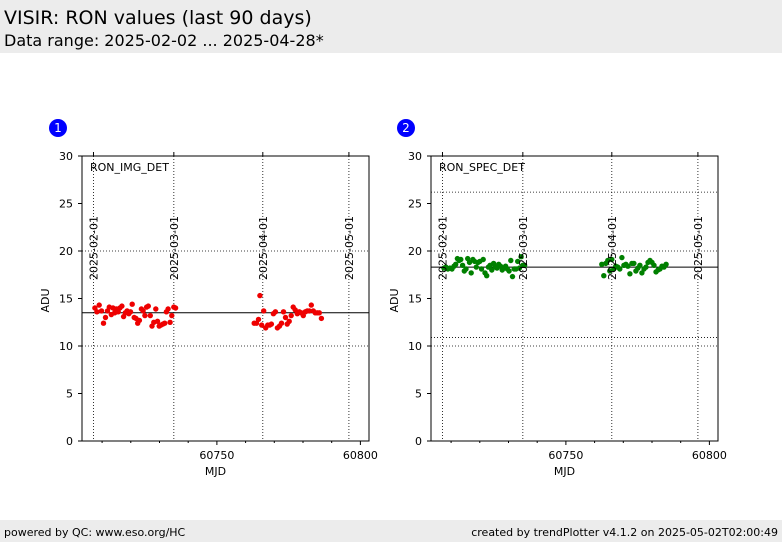 This screenshot has height=542, width=782. What do you see at coordinates (360, 455) in the screenshot?
I see `x-tick-label: 60800` at bounding box center [360, 455].